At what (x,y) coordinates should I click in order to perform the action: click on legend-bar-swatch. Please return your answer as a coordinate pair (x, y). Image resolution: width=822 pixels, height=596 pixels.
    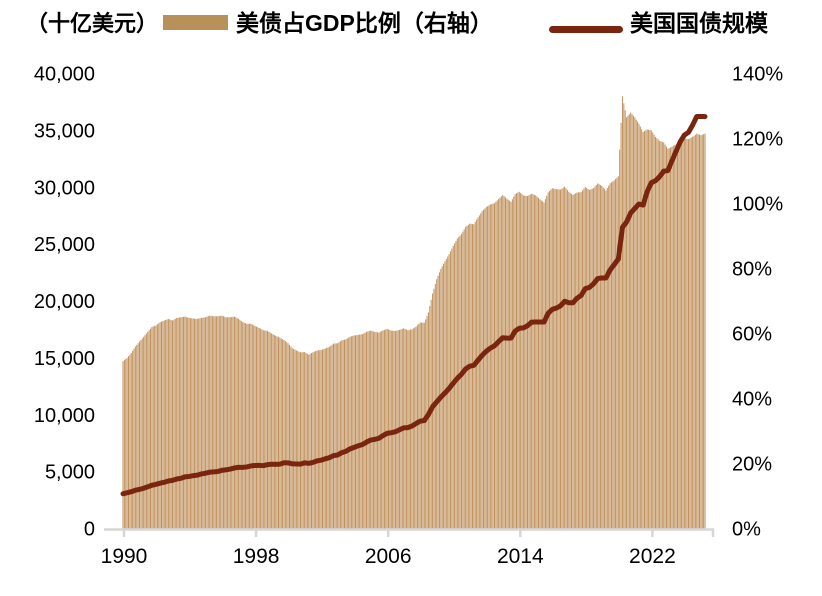
    Looking at the image, I should click on (195, 22).